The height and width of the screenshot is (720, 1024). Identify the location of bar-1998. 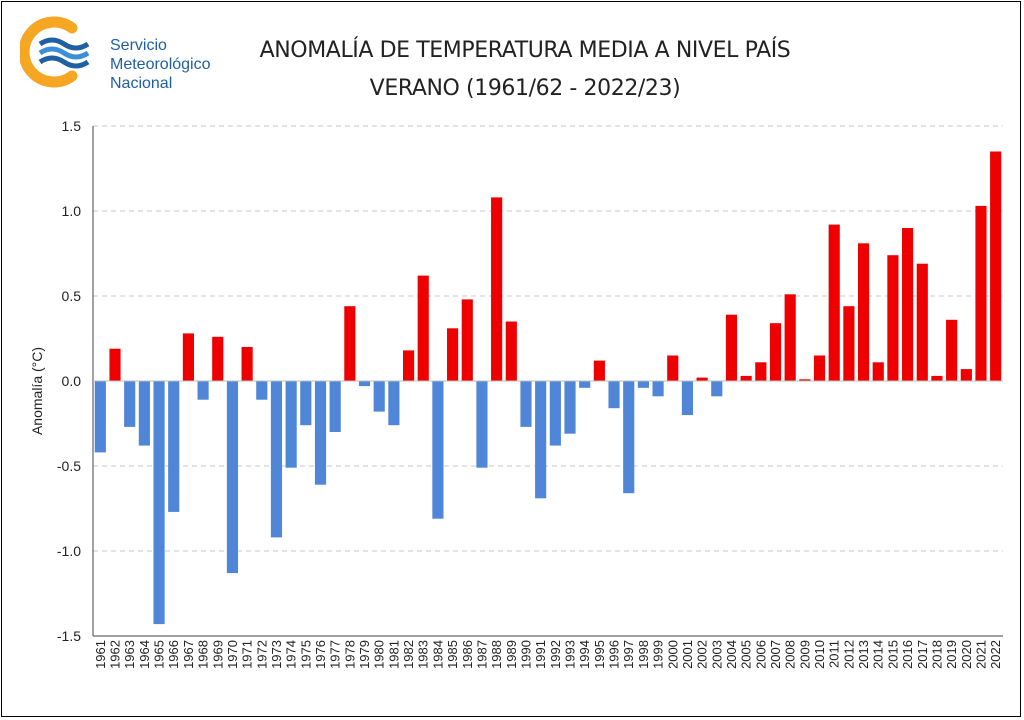
(643, 384).